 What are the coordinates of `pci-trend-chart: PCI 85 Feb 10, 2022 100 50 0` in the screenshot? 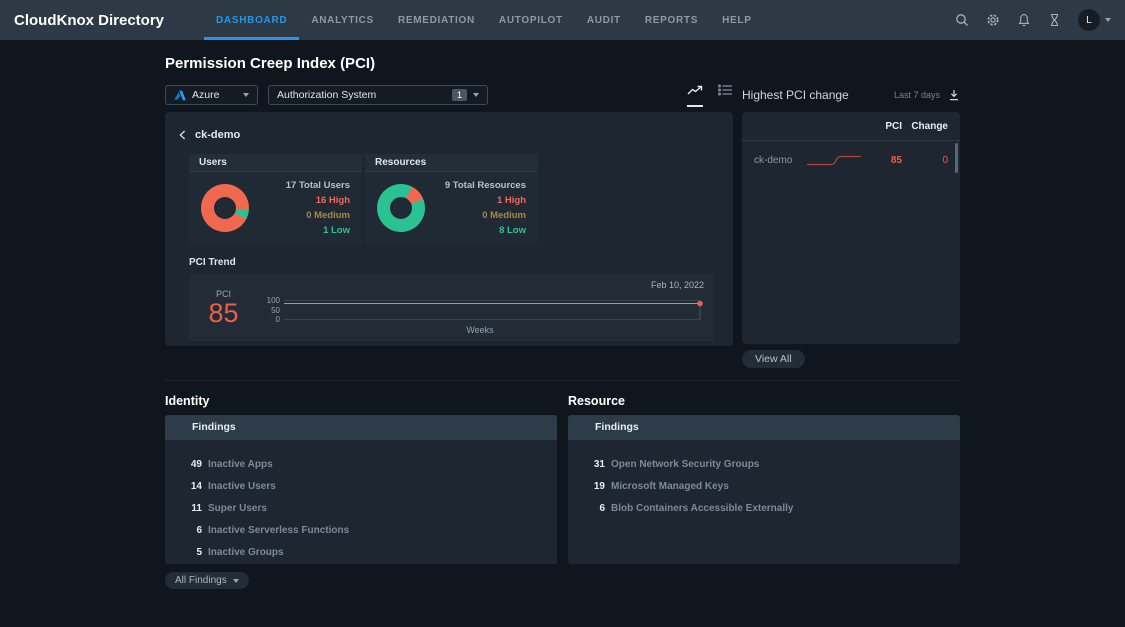 It's located at (451, 307).